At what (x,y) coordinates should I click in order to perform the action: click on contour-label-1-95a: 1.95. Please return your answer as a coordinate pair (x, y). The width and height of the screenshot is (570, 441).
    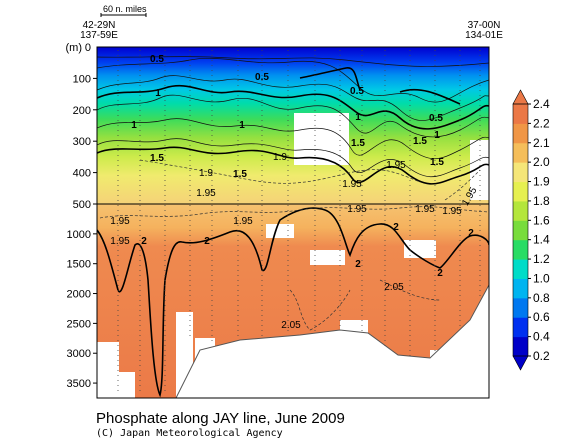
    Looking at the image, I should click on (206, 193).